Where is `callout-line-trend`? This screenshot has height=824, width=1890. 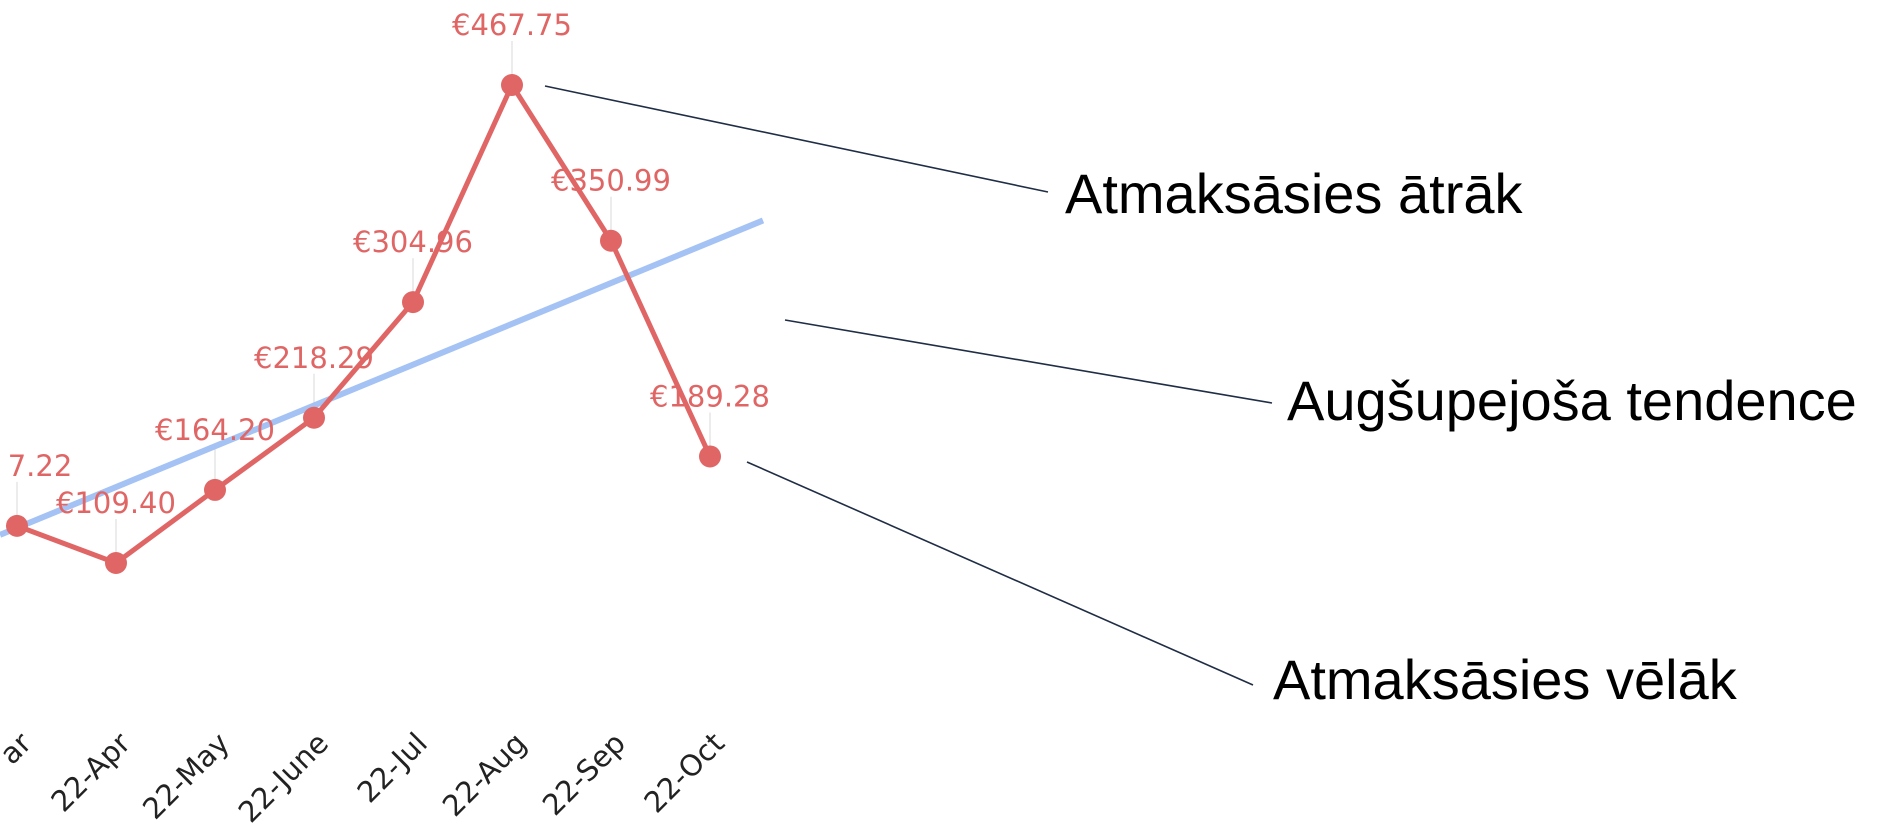
callout-line-trend is located at coordinates (1028, 361).